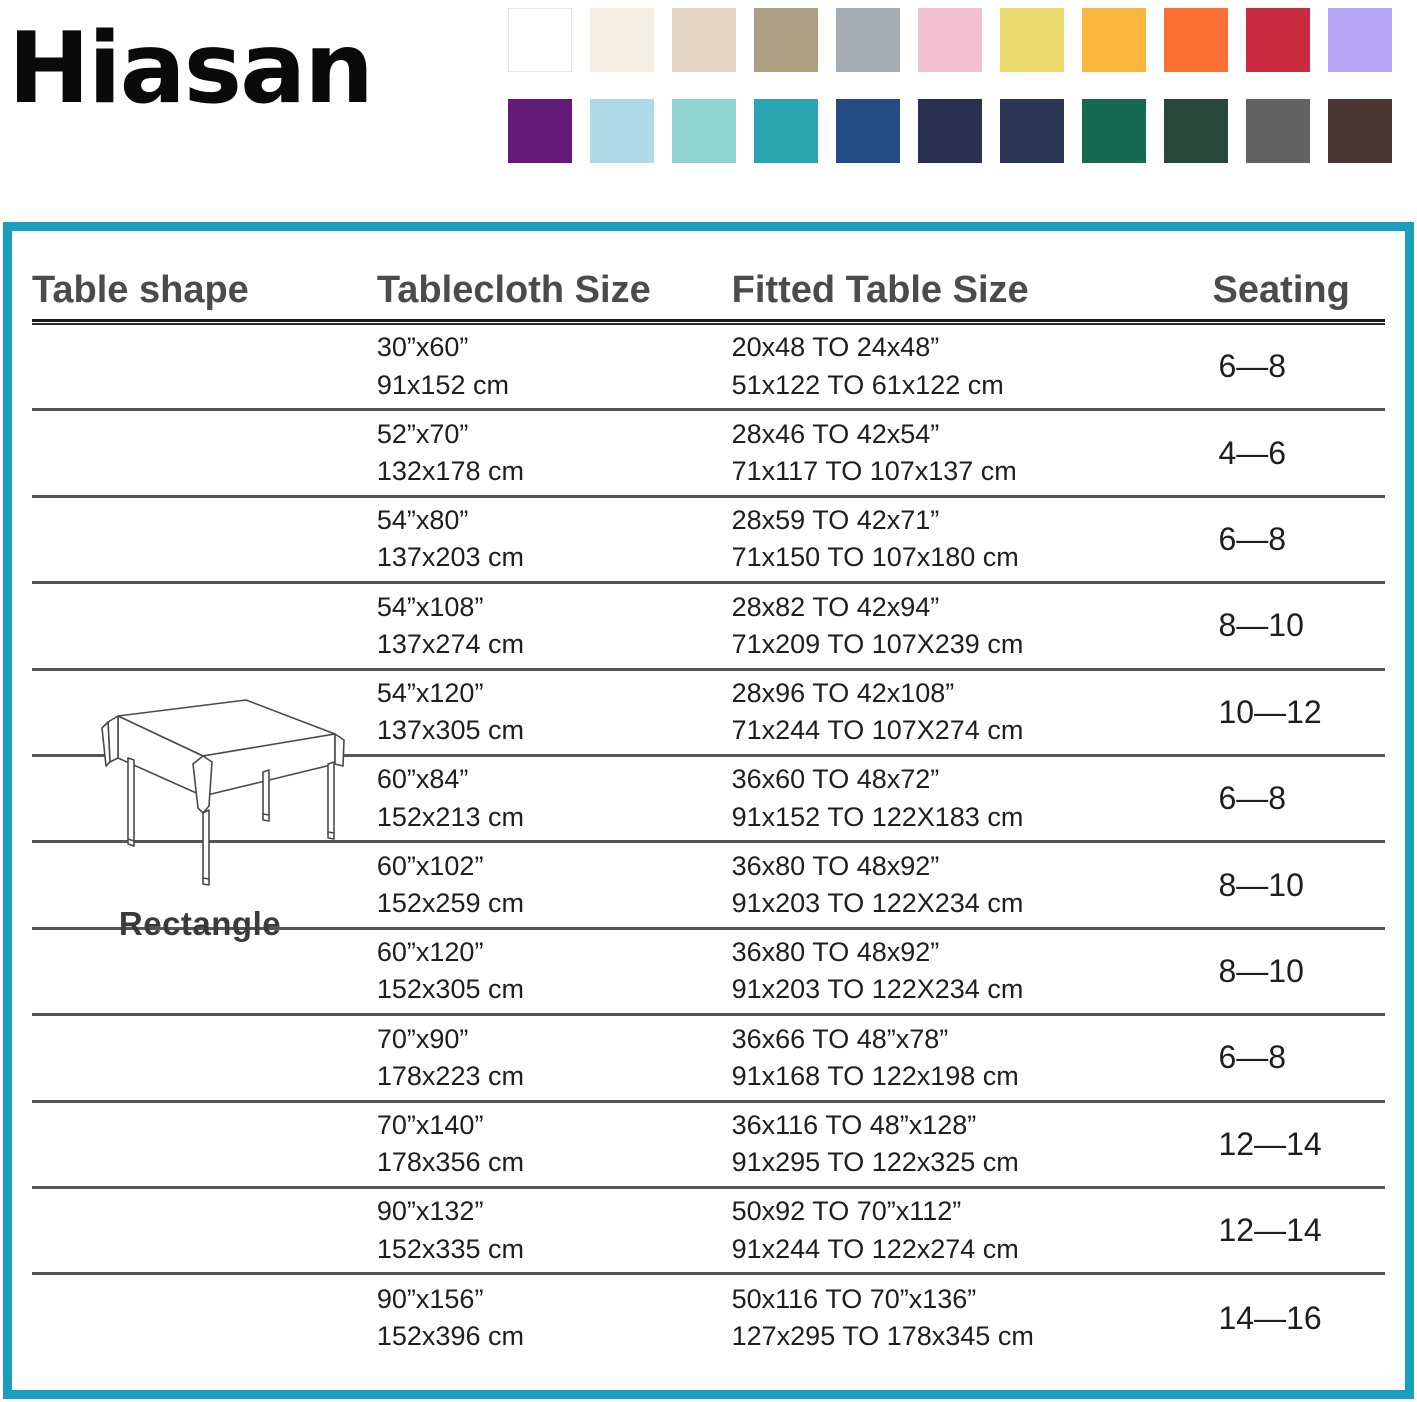 This screenshot has height=1402, width=1417. I want to click on color-swatch-emerald, so click(1114, 131).